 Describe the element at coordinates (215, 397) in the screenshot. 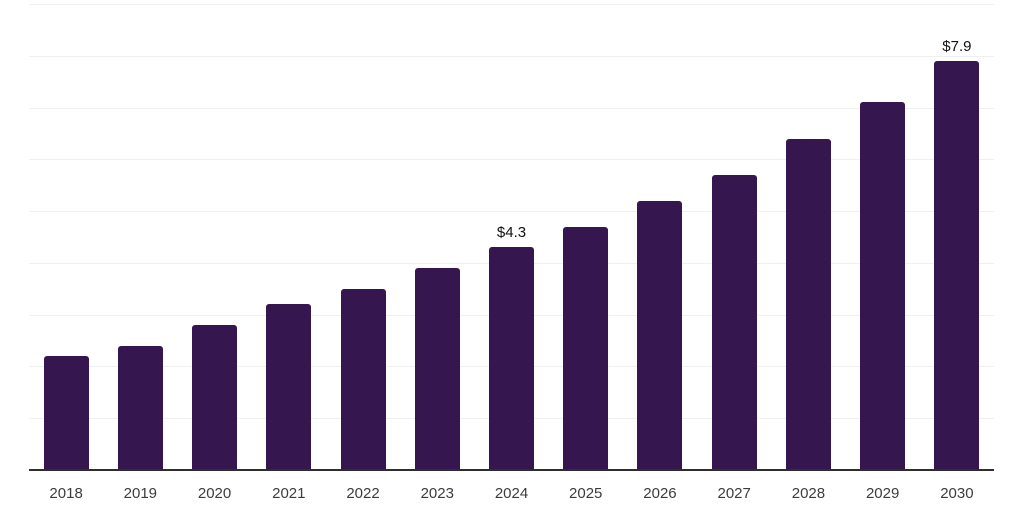

I see `bar-2020` at that location.